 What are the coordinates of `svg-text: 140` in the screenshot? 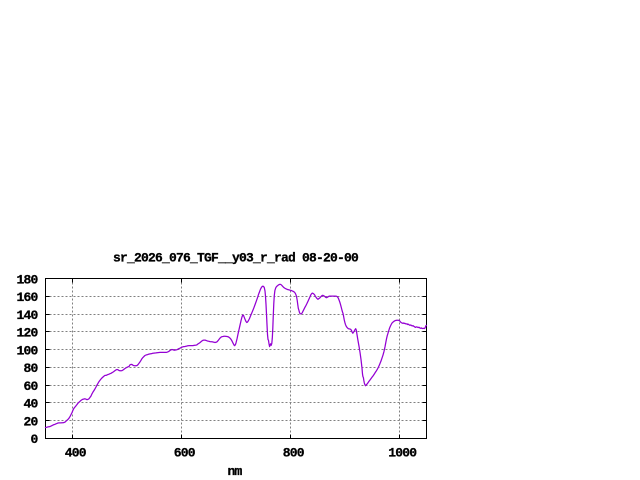 It's located at (27, 315).